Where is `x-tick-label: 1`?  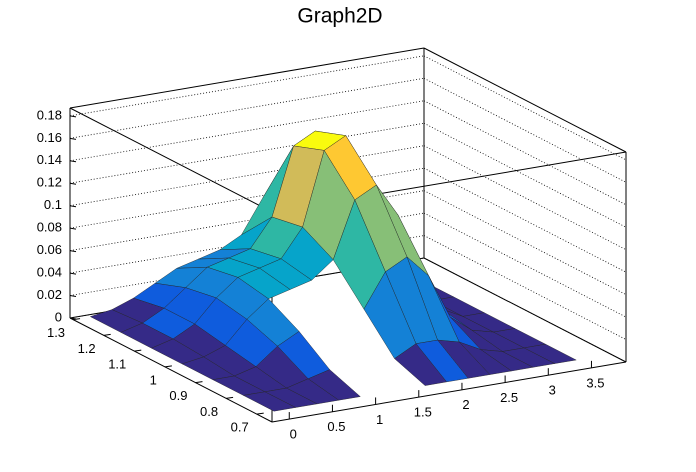 x-tick-label: 1 is located at coordinates (379, 419).